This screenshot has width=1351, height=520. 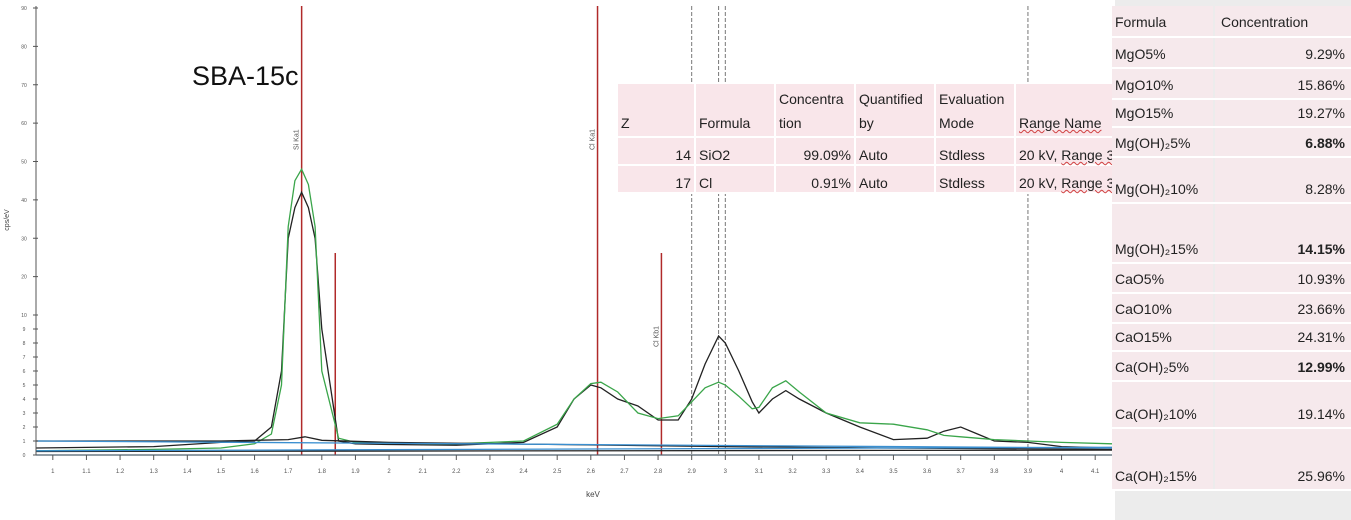 What do you see at coordinates (1062, 472) in the screenshot?
I see `x-tick-label-30: 4` at bounding box center [1062, 472].